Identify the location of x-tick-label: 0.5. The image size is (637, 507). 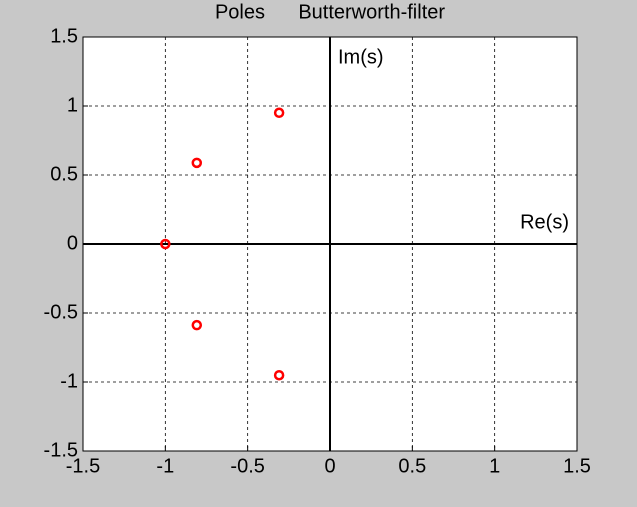
(412, 466).